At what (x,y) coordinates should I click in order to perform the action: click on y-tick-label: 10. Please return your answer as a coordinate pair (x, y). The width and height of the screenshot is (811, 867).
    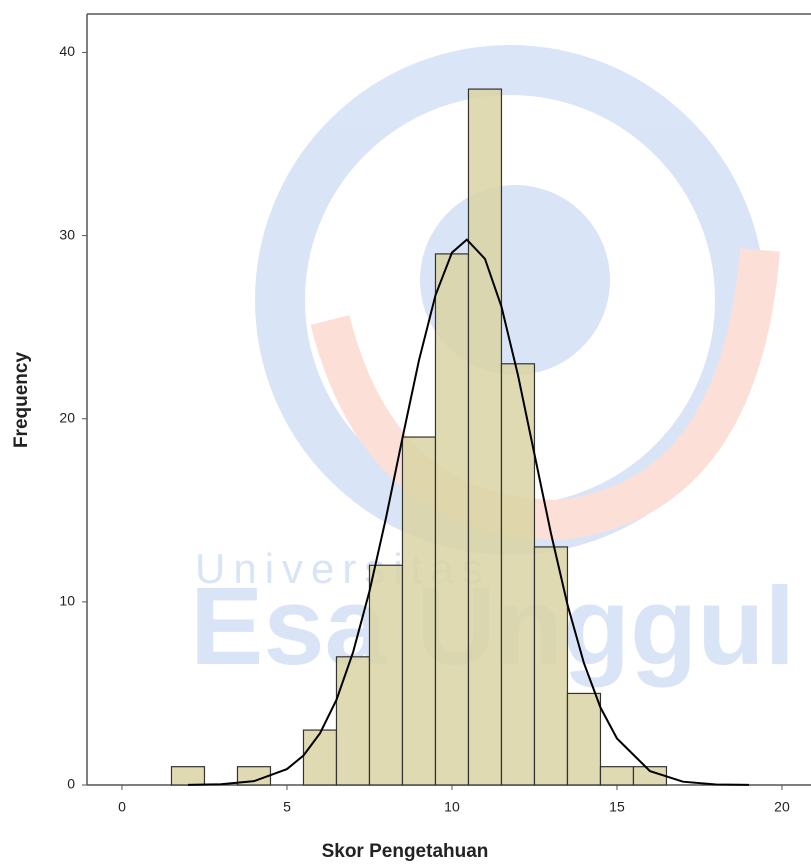
    Looking at the image, I should click on (67, 601).